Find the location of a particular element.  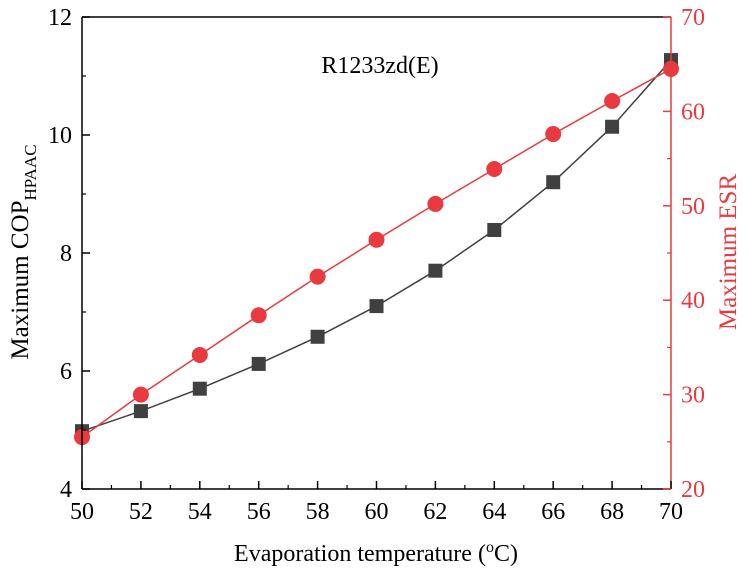

x-axis-label-suffix: C) is located at coordinates (506, 554).